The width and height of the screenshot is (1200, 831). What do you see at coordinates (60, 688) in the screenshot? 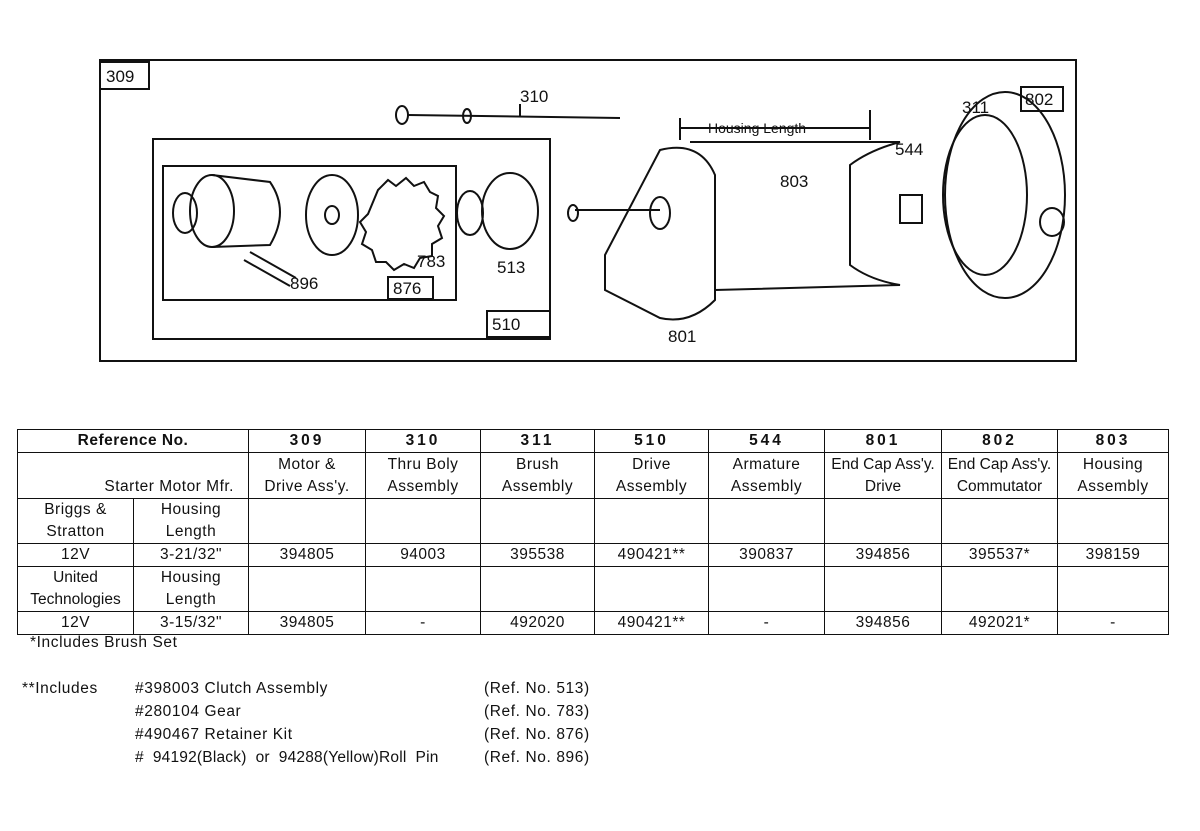
I see `note-includes-label: **Includes` at bounding box center [60, 688].